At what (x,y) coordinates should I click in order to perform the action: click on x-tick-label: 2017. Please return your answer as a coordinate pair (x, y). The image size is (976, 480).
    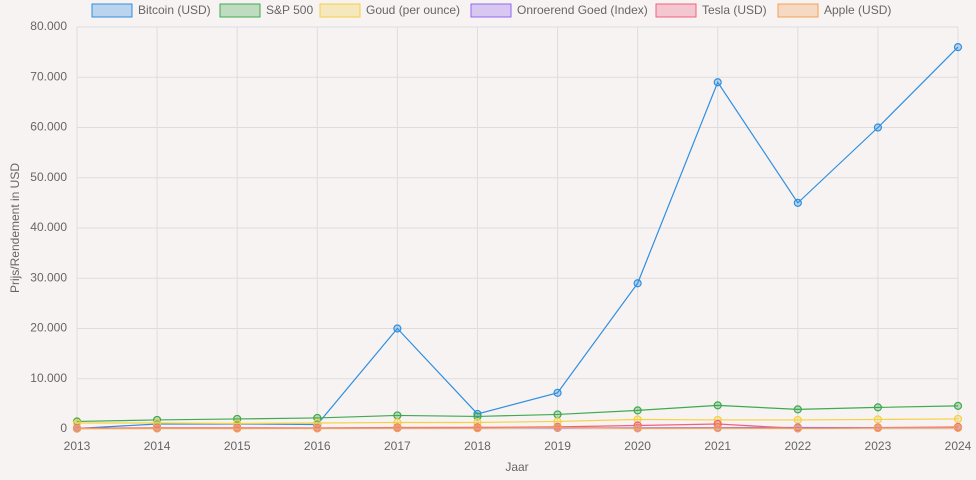
    Looking at the image, I should click on (397, 446).